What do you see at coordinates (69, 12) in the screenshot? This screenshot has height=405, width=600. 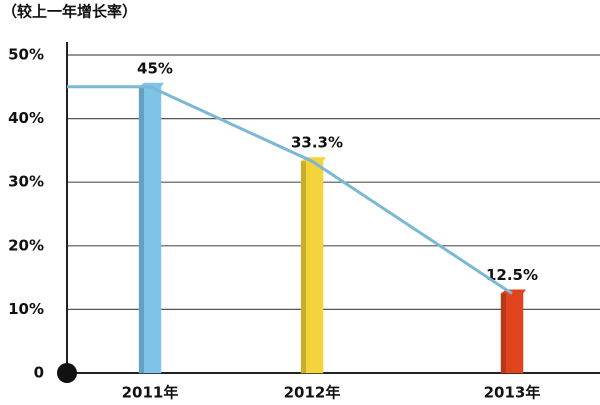 I see `chart-title: （较上一年增长率）` at bounding box center [69, 12].